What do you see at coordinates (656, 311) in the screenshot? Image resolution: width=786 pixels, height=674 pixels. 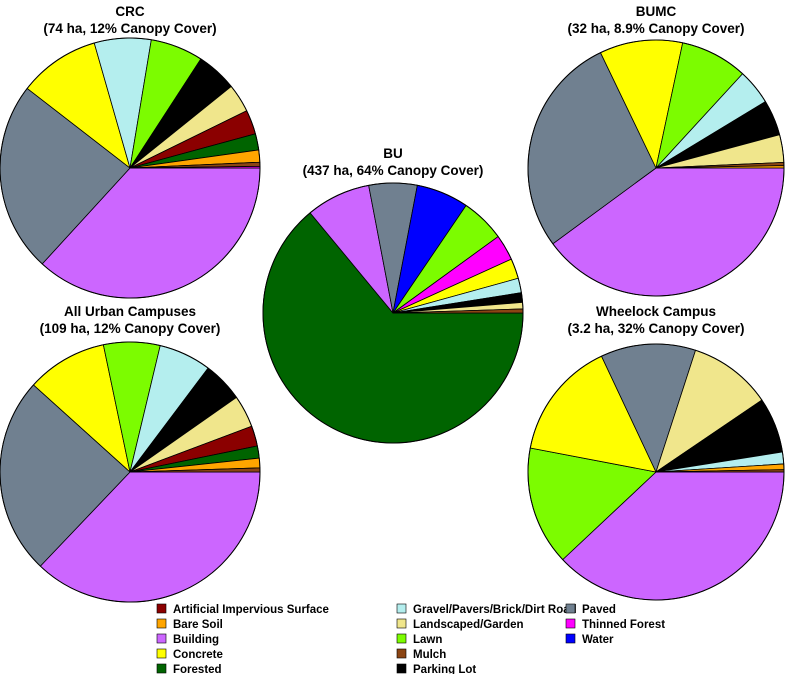 I see `pie-title-wheelock: Wheelock Campus` at bounding box center [656, 311].